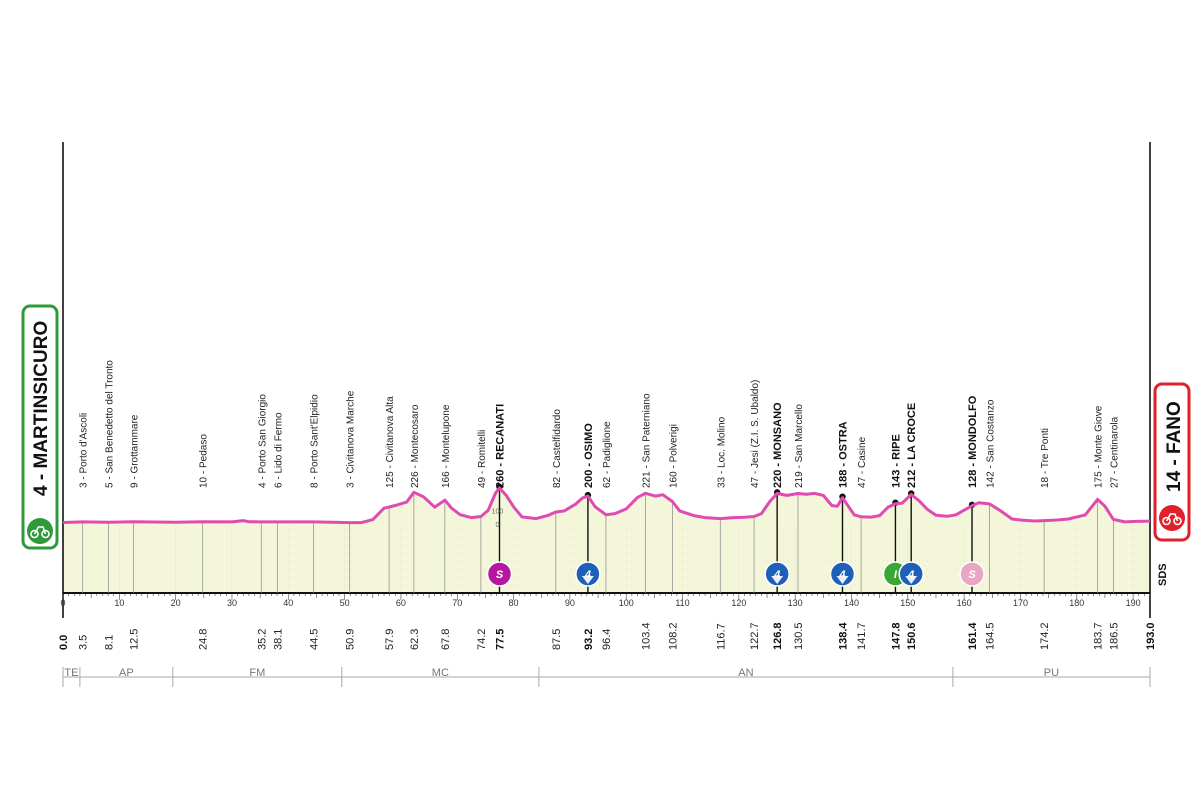 This screenshot has width=1200, height=804. Describe the element at coordinates (964, 603) in the screenshot. I see `km-tick-label: 160` at that location.